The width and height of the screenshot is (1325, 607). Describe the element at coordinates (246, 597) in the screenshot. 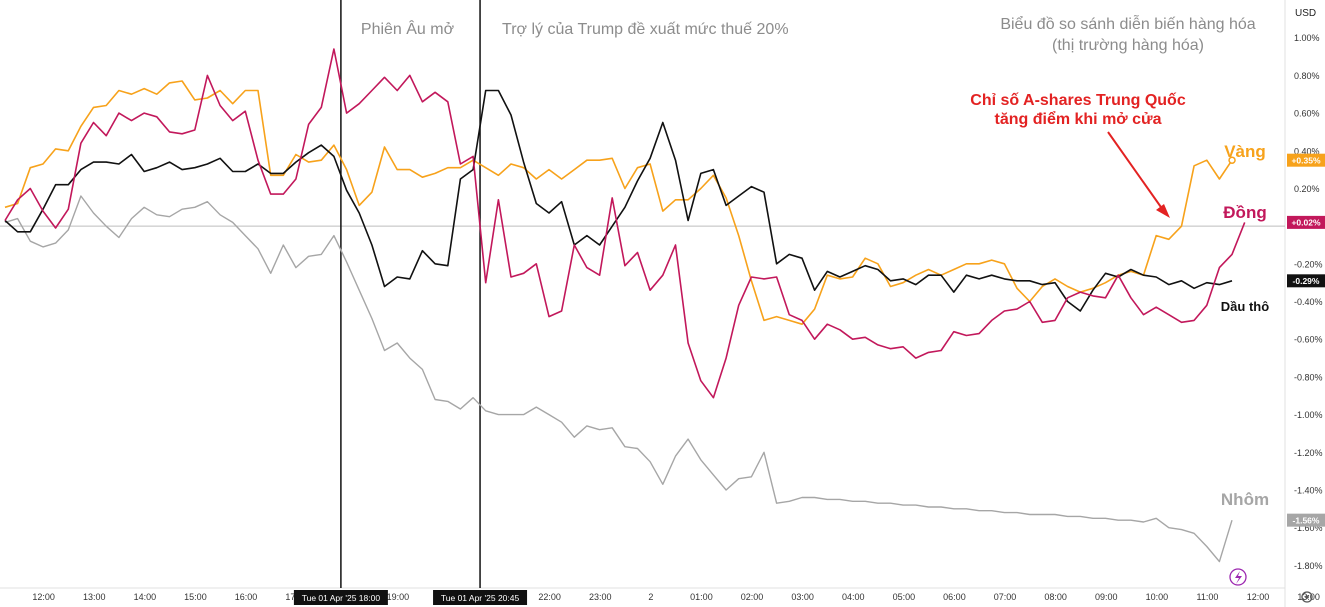

I see `x-tick-label: 16:00` at that location.